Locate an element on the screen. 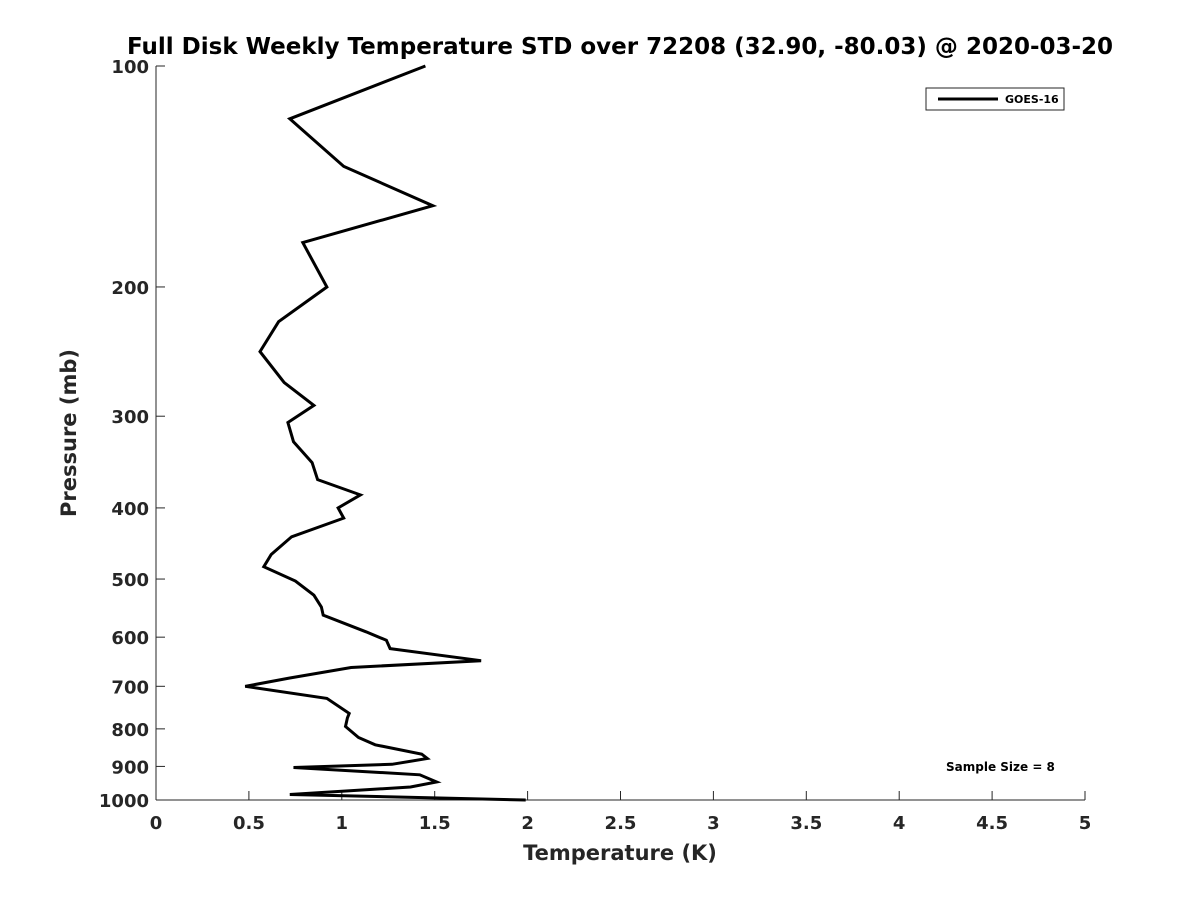 The height and width of the screenshot is (900, 1200). y-tick-label: 400 is located at coordinates (130, 509).